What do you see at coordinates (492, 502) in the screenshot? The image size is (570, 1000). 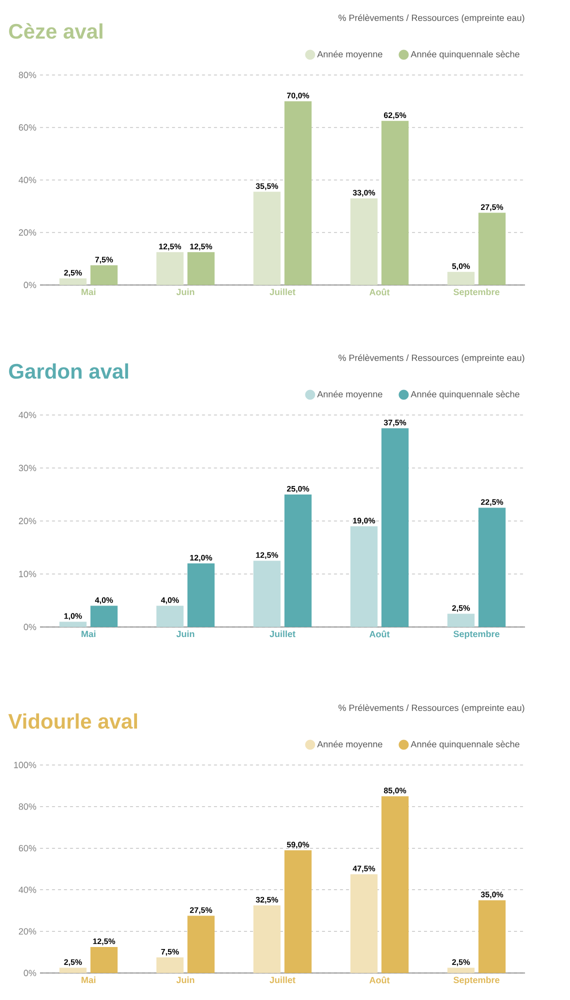 I see `data-label: 22,5%` at bounding box center [492, 502].